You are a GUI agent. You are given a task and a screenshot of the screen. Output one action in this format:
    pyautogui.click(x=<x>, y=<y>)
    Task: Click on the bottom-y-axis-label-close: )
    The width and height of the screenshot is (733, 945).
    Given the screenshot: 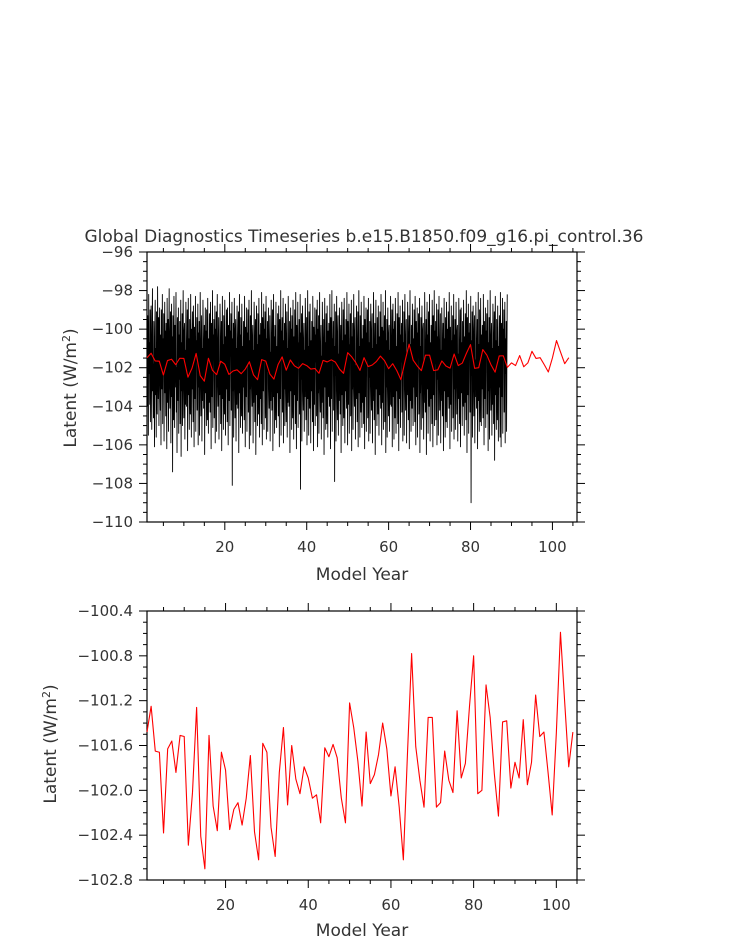 What is the action you would take?
    pyautogui.click(x=51, y=687)
    